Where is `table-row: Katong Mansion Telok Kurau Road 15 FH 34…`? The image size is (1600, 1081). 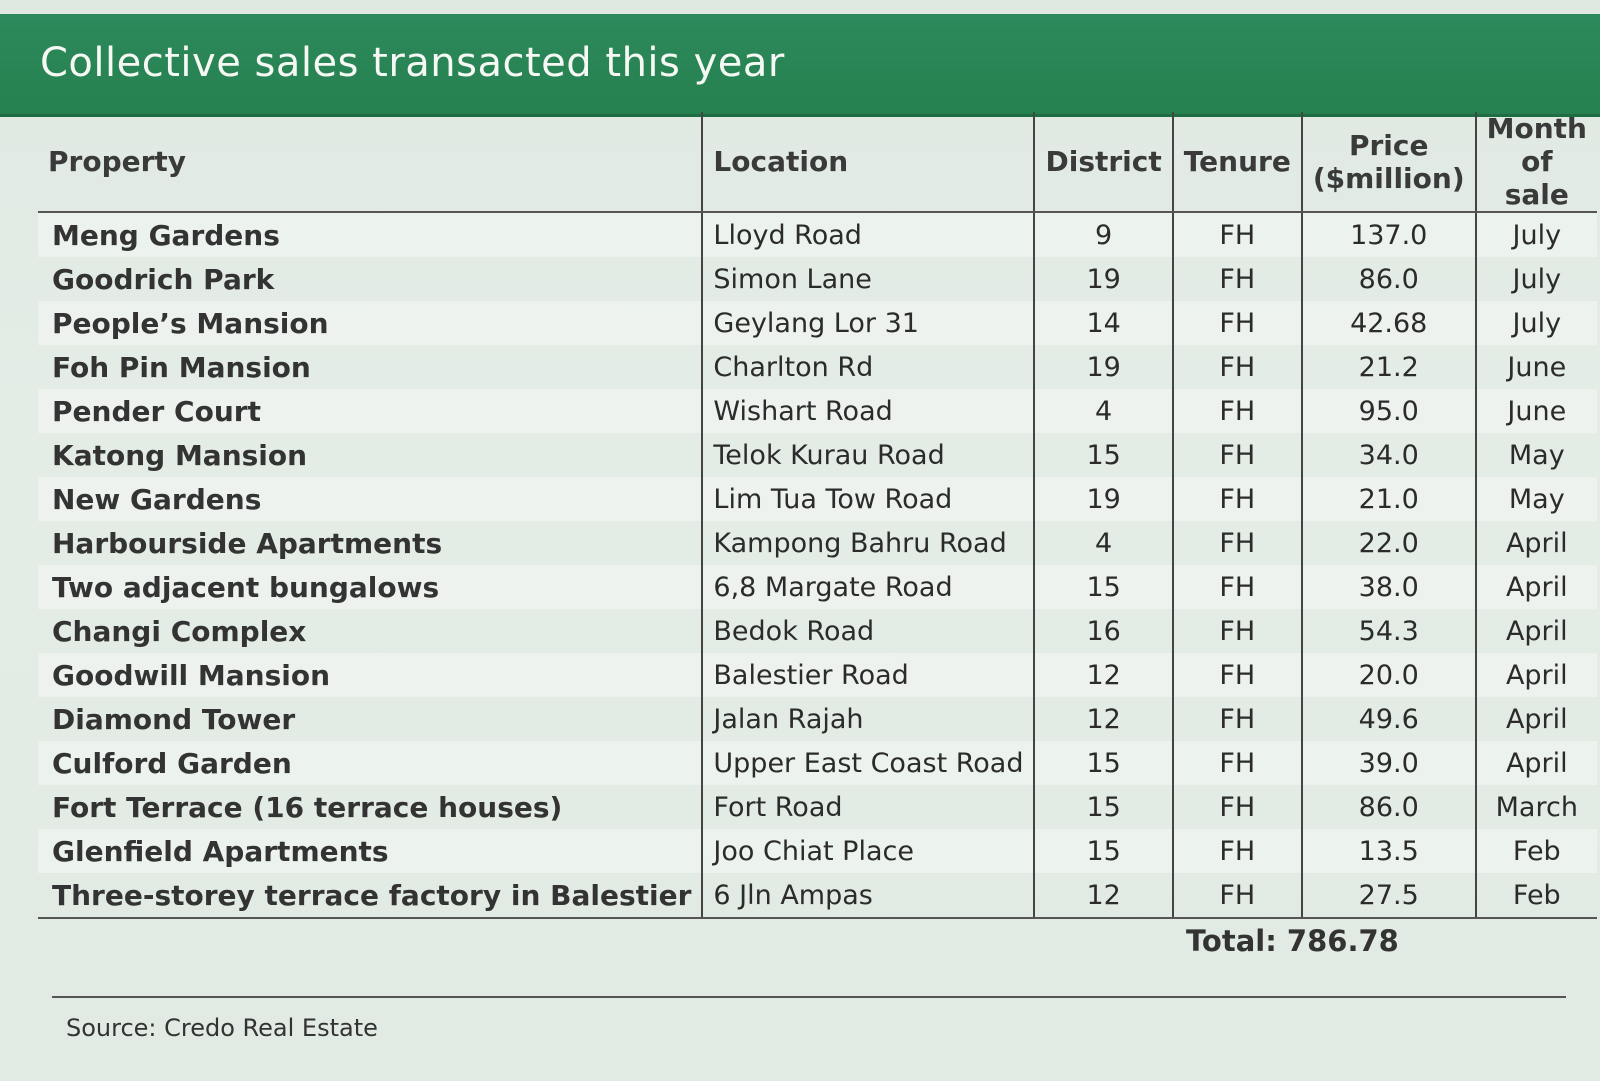
table-row: Katong Mansion Telok Kurau Road 15 FH 34… is located at coordinates (817, 455).